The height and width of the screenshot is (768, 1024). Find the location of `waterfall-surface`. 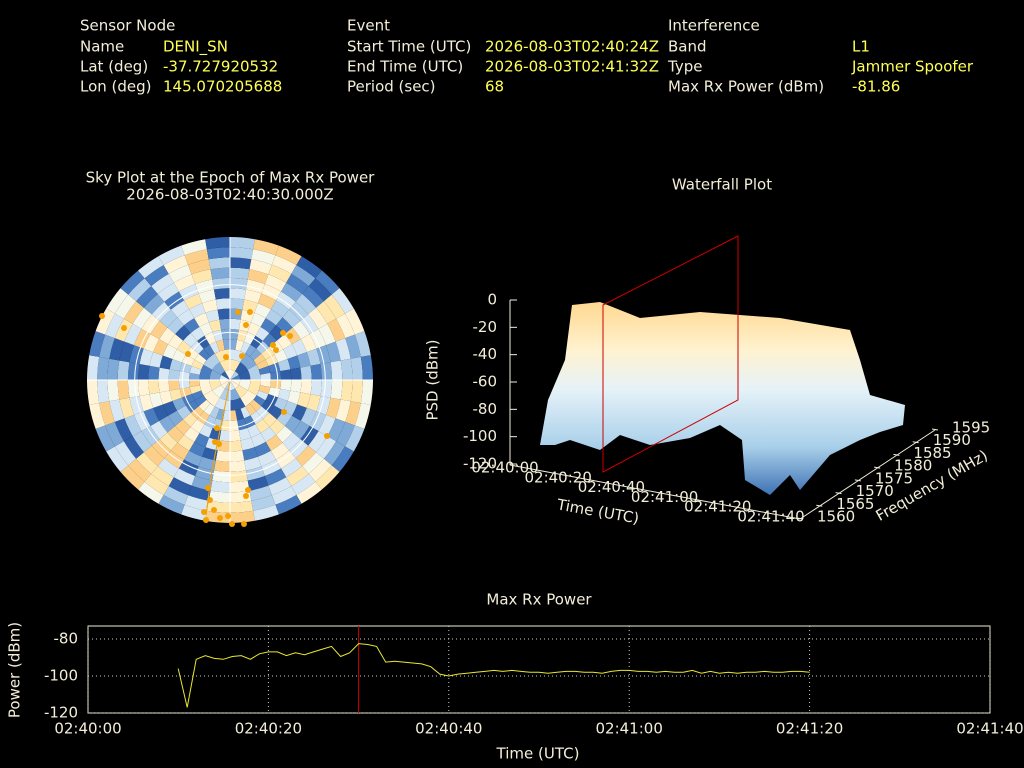

waterfall-surface is located at coordinates (722, 398).